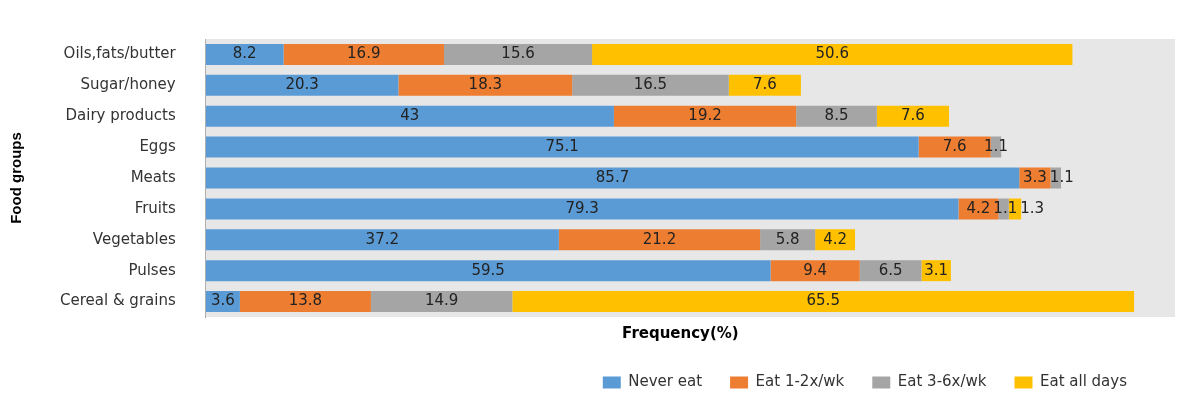  I want to click on legend-label: Eat 1-2x/wk, so click(800, 381).